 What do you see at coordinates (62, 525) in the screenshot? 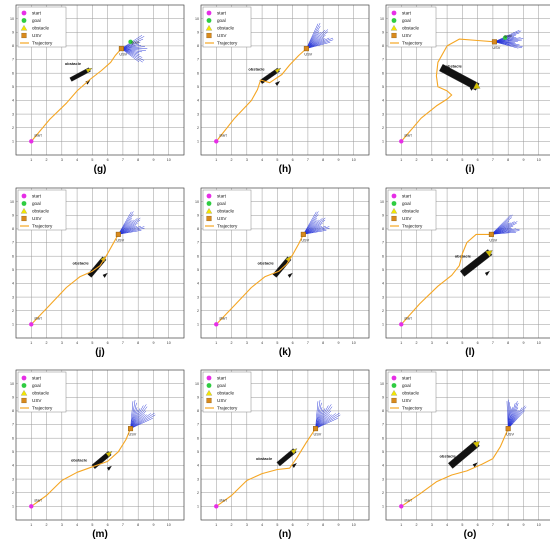
I see `x-tick-label: 3` at bounding box center [62, 525].